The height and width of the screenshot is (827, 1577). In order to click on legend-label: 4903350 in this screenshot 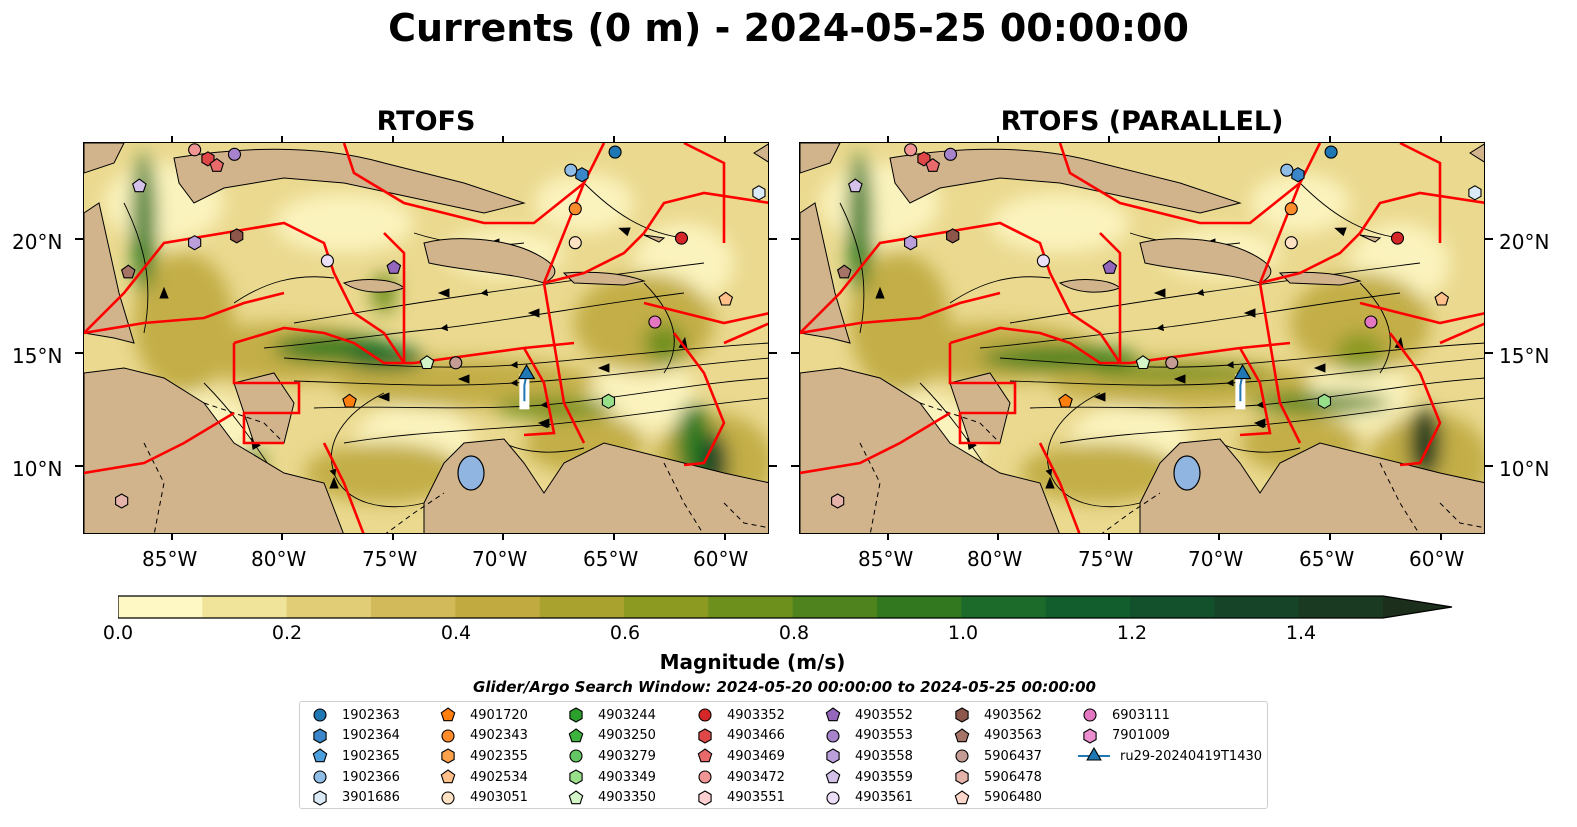, I will do `click(627, 798)`.